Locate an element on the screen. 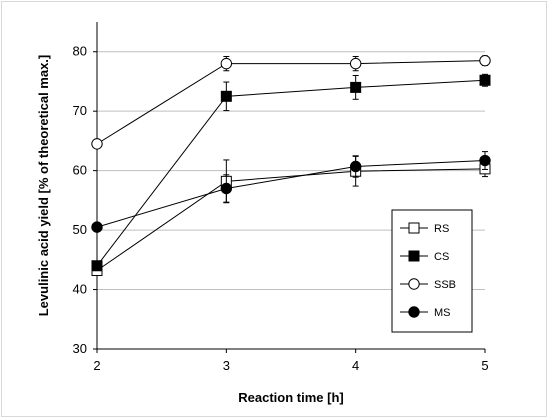 This screenshot has width=550, height=420. x-tick-label-1: 3 is located at coordinates (226, 365).